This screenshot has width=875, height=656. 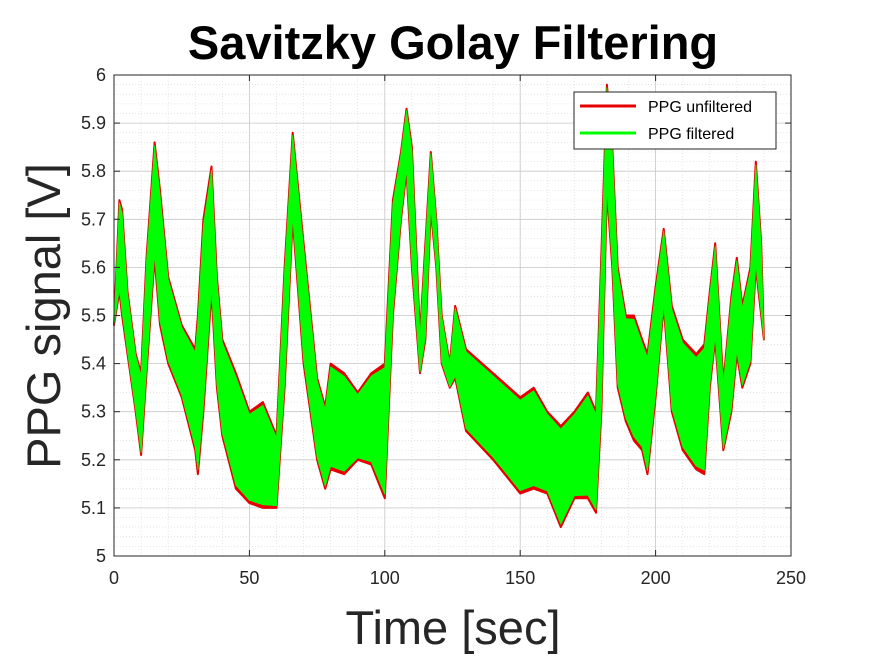 What do you see at coordinates (101, 556) in the screenshot?
I see `y-tick-label: 5` at bounding box center [101, 556].